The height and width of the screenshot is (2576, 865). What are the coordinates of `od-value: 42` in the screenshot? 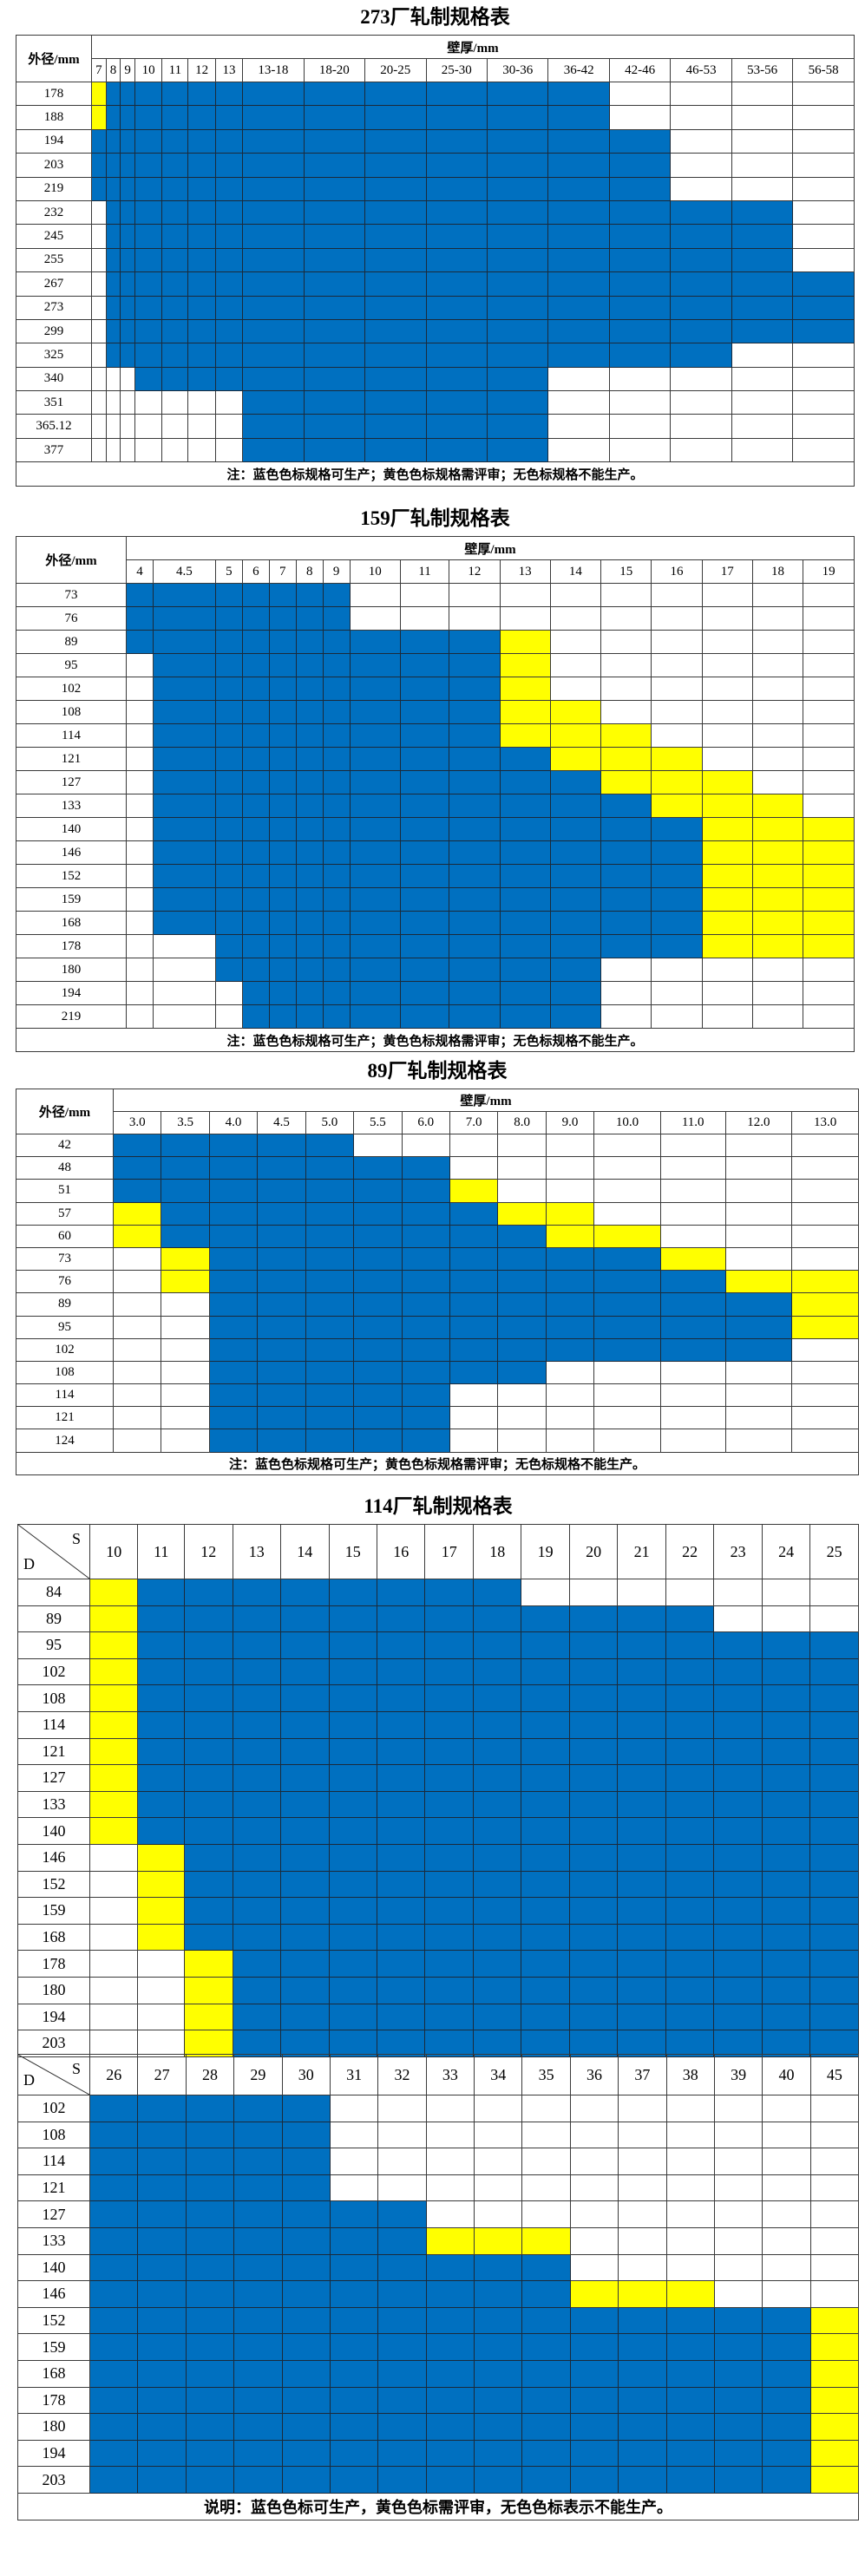 It's located at (65, 1145).